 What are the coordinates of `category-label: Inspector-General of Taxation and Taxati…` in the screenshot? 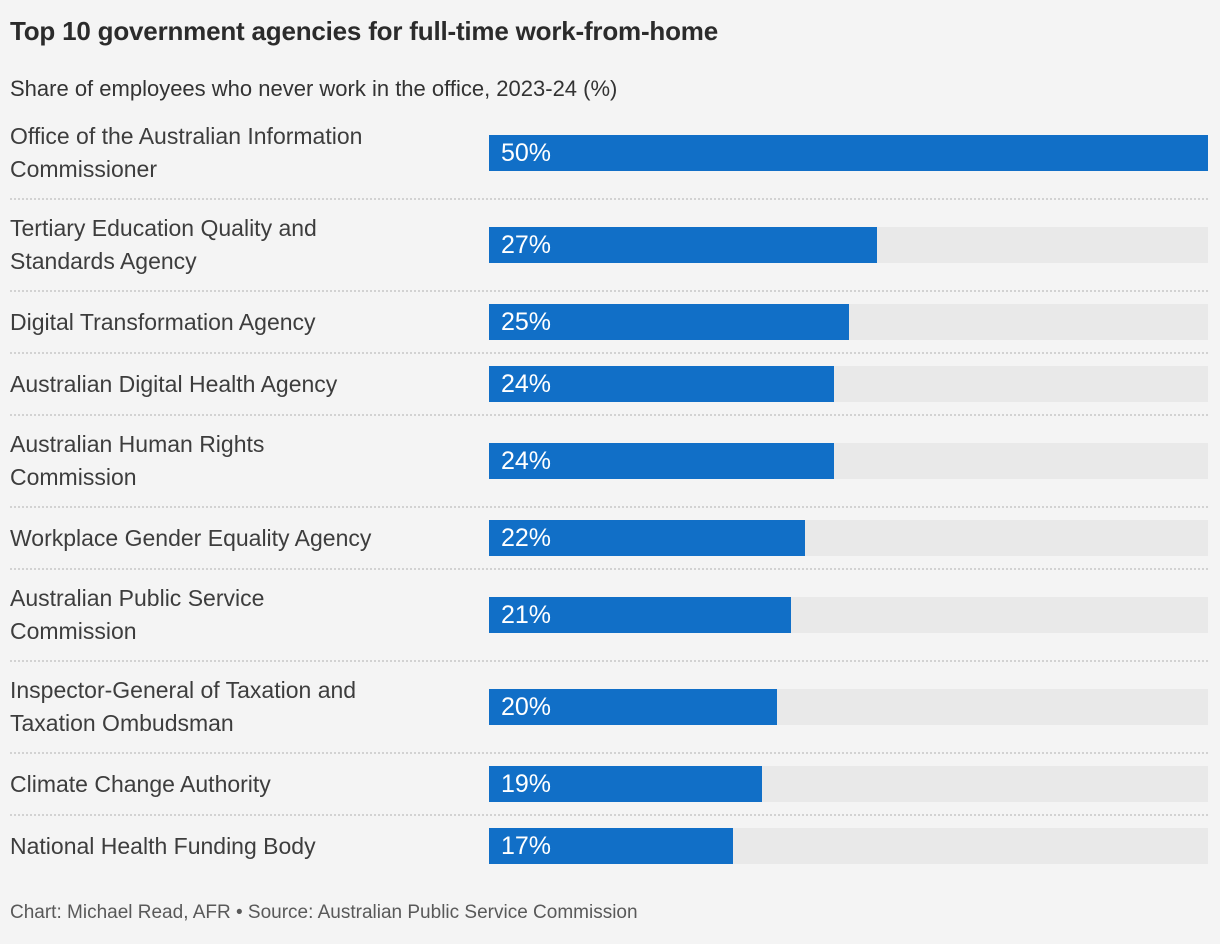 It's located at (183, 706).